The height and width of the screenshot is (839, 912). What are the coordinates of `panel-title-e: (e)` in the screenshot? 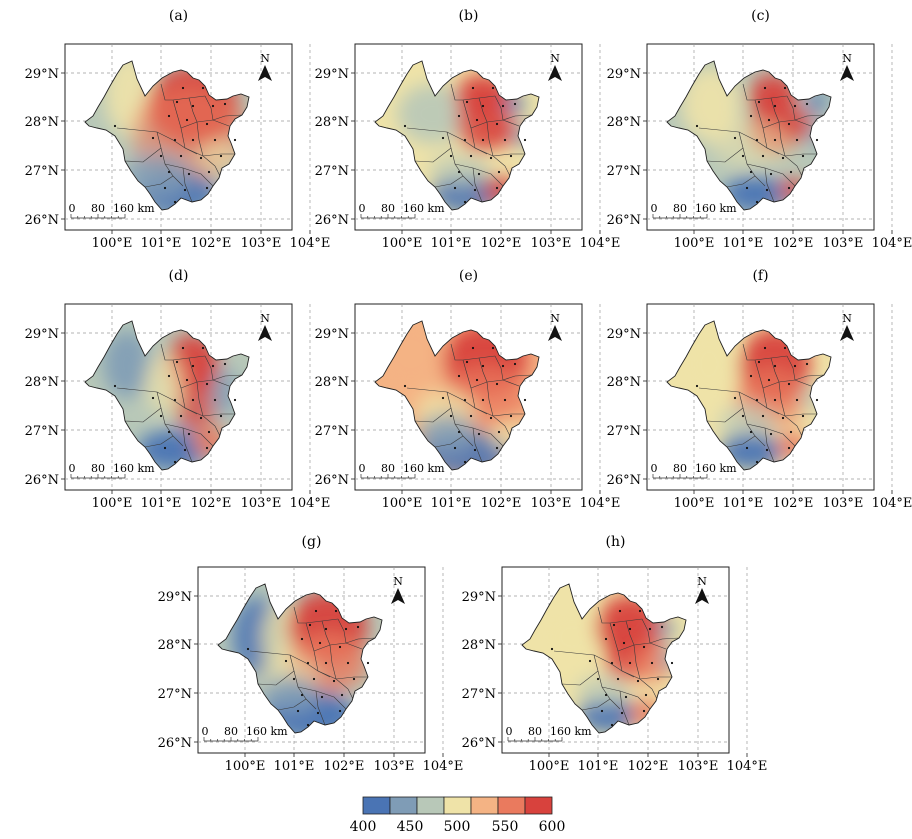 It's located at (468, 276).